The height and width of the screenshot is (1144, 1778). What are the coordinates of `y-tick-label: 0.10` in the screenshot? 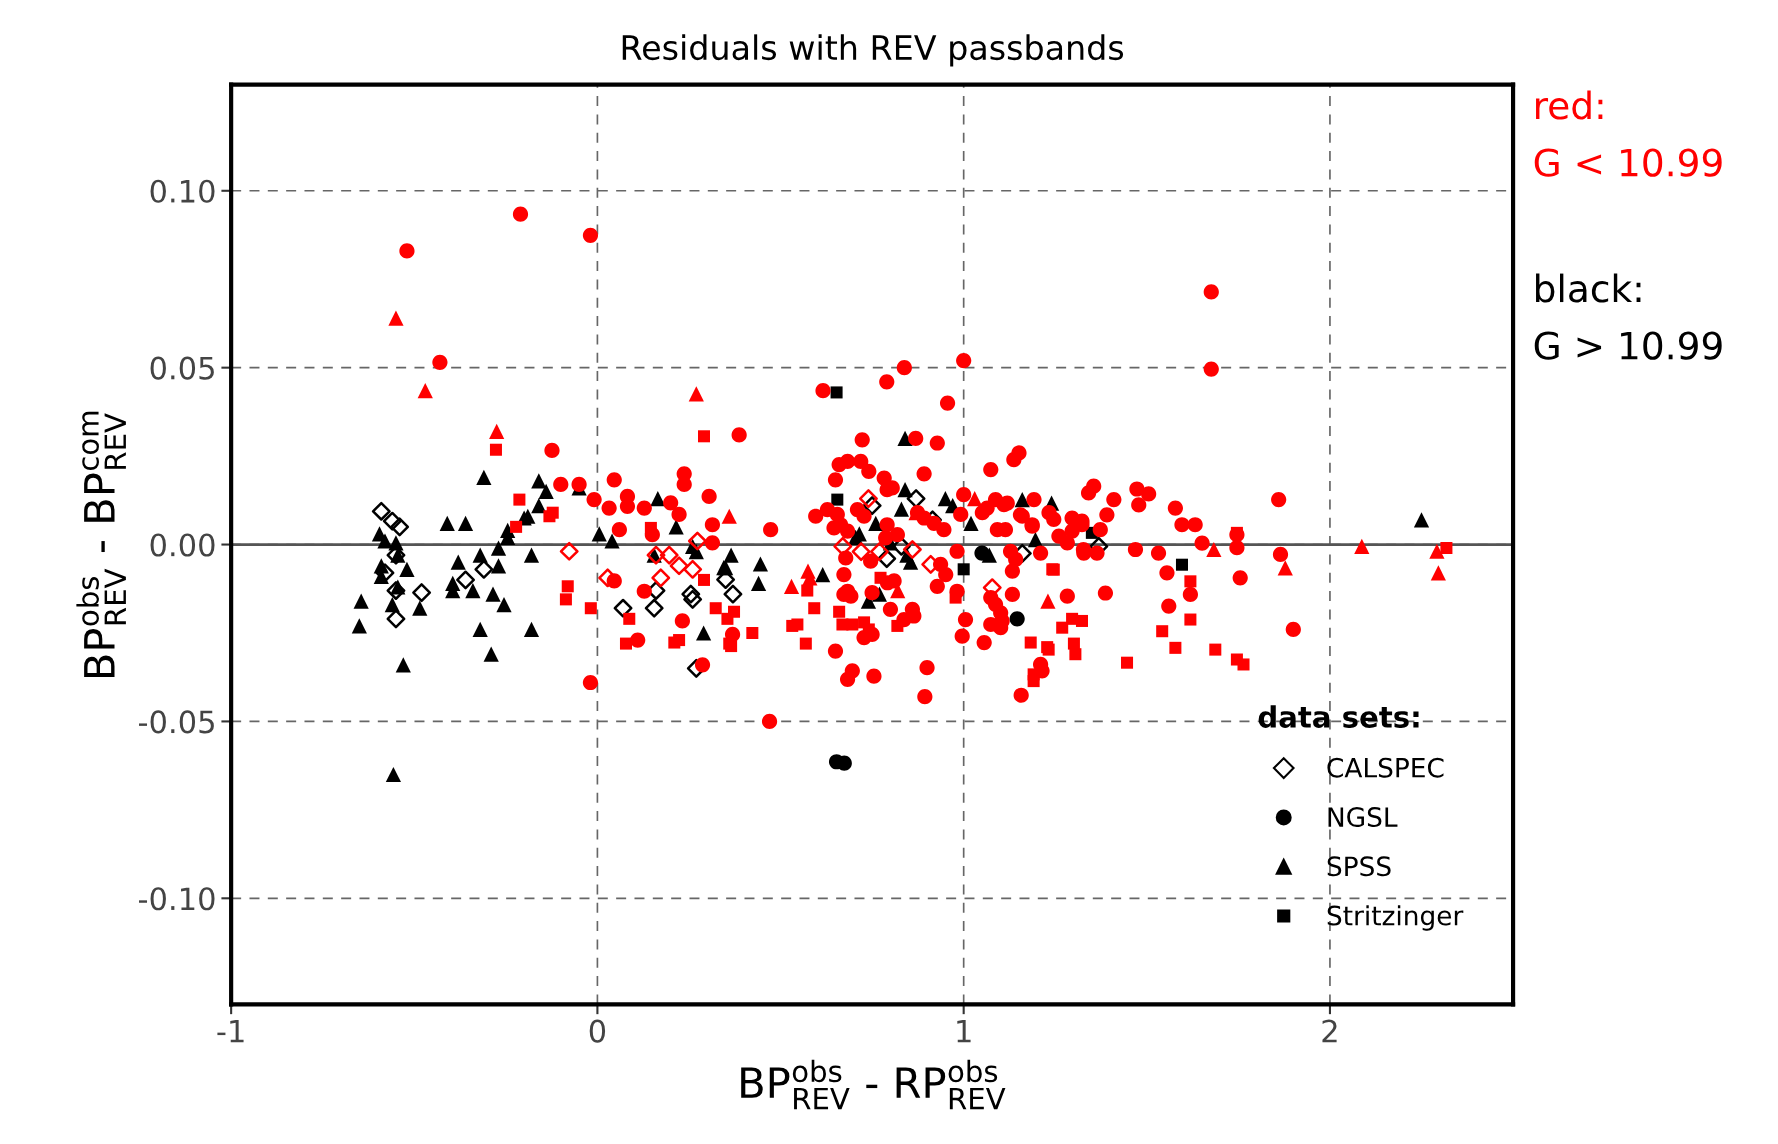 It's located at (182, 191).